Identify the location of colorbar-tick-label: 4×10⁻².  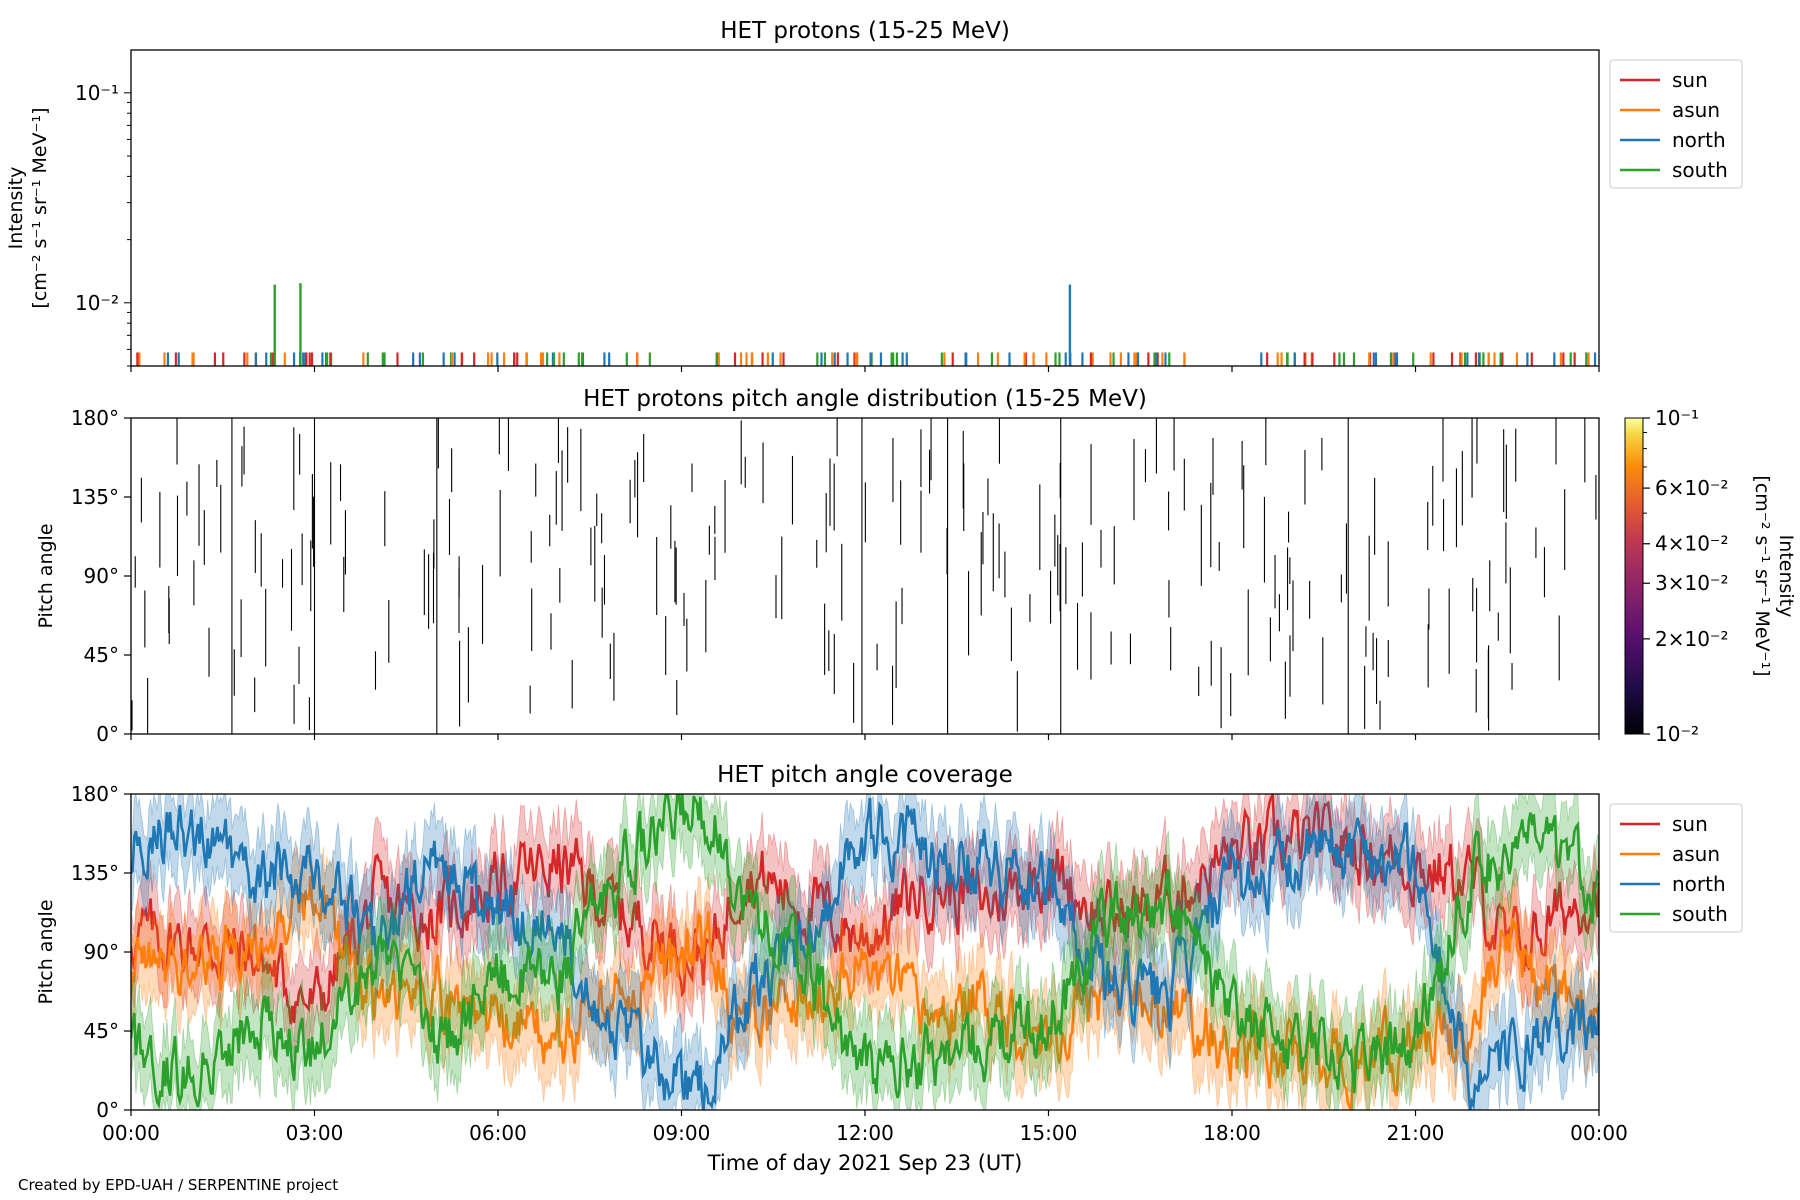
(1692, 544).